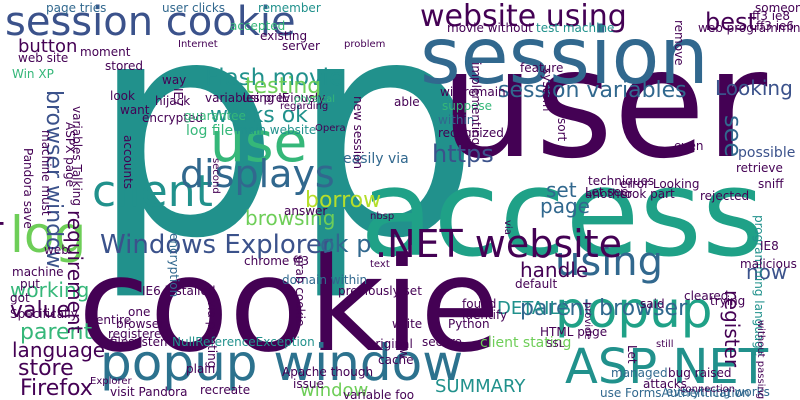 The width and height of the screenshot is (800, 400). What do you see at coordinates (266, 98) in the screenshot?
I see `word-cloud-word: using IE` at bounding box center [266, 98].